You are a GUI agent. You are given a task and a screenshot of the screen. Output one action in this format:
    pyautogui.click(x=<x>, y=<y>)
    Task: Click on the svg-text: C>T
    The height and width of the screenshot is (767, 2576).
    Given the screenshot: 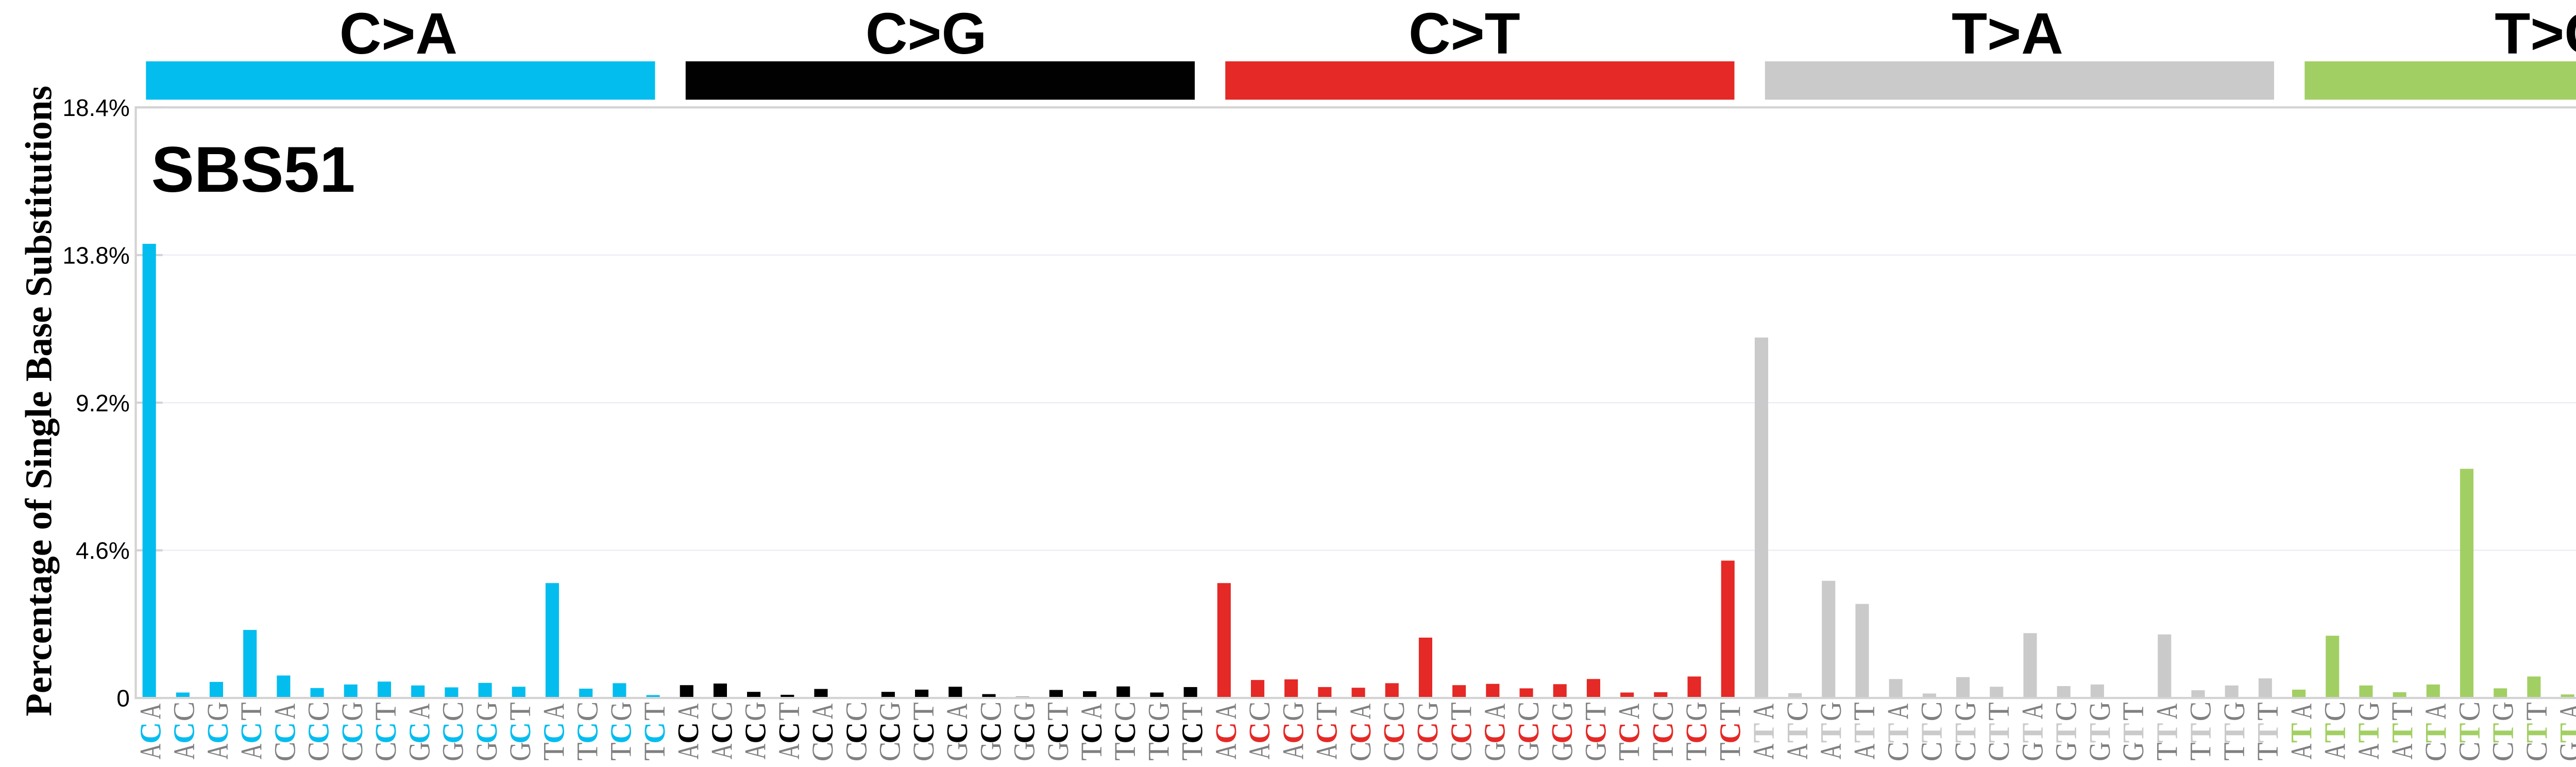 What is the action you would take?
    pyautogui.click(x=1464, y=33)
    